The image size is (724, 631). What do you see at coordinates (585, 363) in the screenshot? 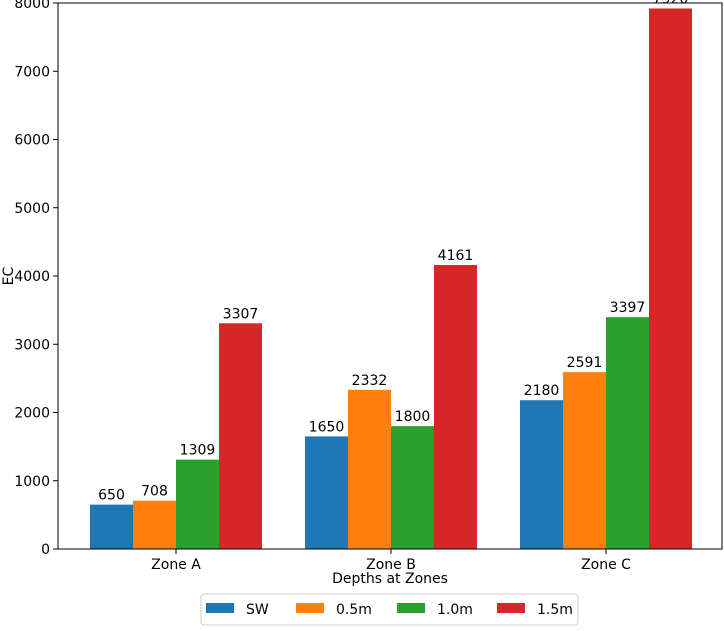
I see `data-label: 2591` at bounding box center [585, 363].